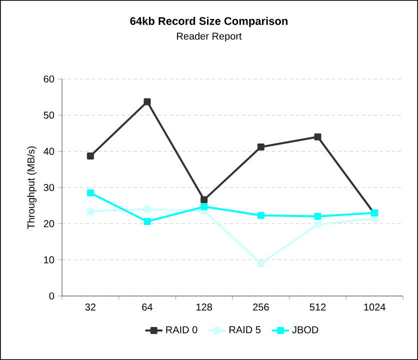 Image resolution: width=418 pixels, height=360 pixels. Describe the element at coordinates (31, 187) in the screenshot. I see `y-axis-title: Throughput (MB/s)` at that location.